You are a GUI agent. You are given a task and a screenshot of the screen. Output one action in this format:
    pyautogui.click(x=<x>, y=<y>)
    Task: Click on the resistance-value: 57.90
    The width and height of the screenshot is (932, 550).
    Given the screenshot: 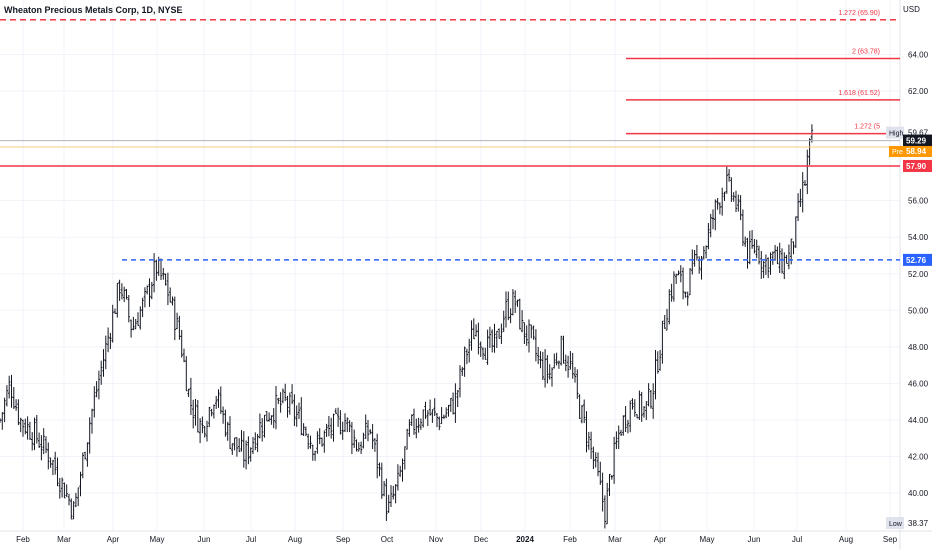 What is the action you would take?
    pyautogui.click(x=916, y=166)
    